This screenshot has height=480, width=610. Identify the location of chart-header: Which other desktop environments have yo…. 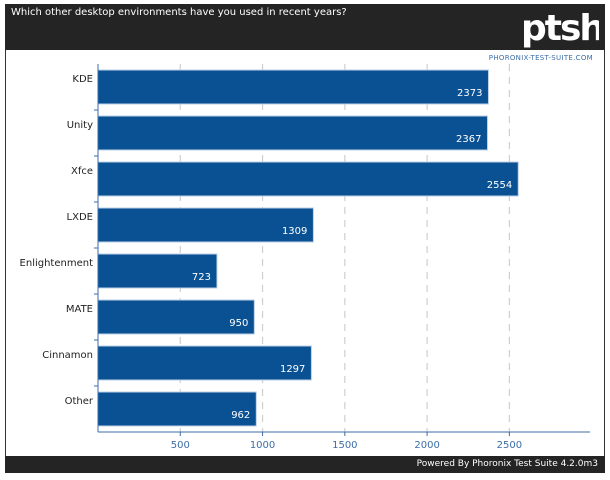
(305, 27).